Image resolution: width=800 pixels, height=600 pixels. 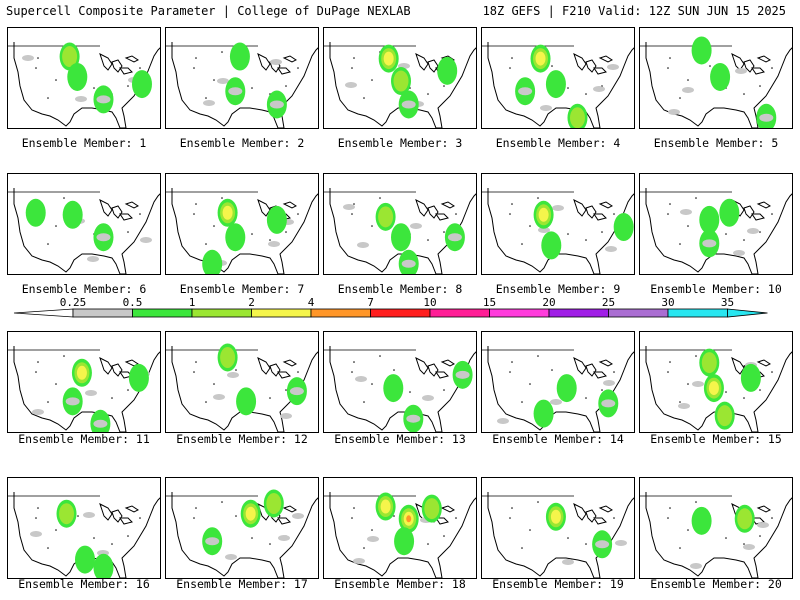 What do you see at coordinates (400, 584) in the screenshot?
I see `ensemble-member-label: Ensemble Member: 18` at bounding box center [400, 584].